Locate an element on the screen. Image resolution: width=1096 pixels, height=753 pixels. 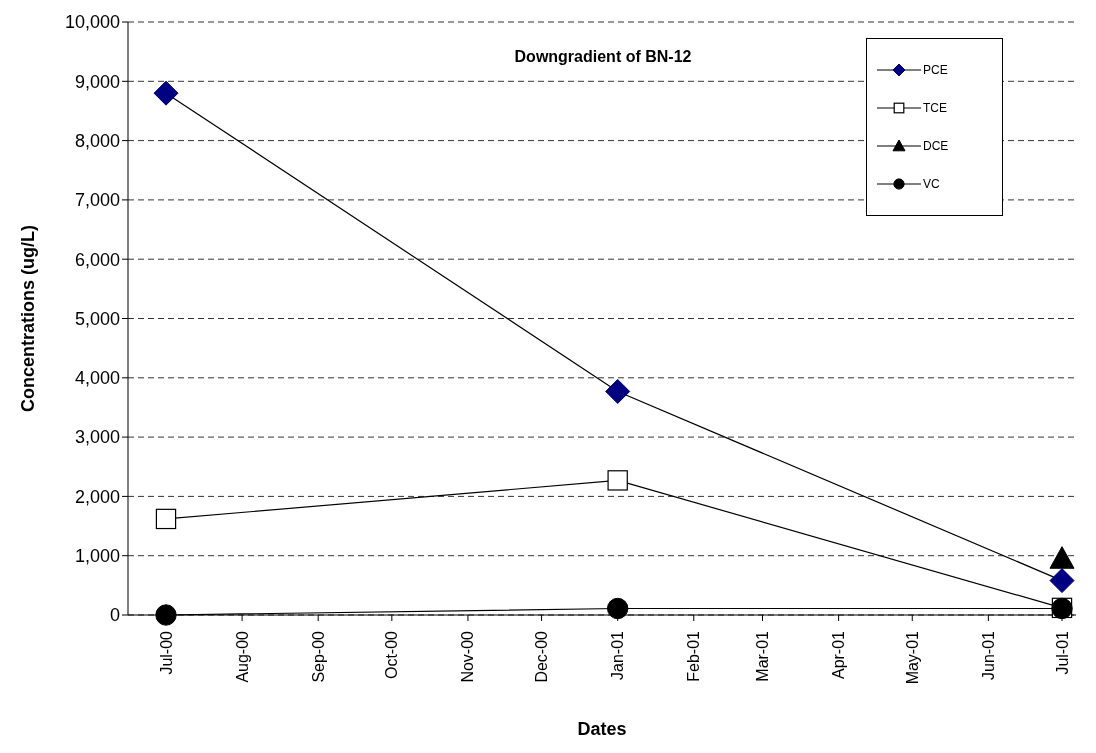
x-tick-label: Jul-01 is located at coordinates (1062, 652).